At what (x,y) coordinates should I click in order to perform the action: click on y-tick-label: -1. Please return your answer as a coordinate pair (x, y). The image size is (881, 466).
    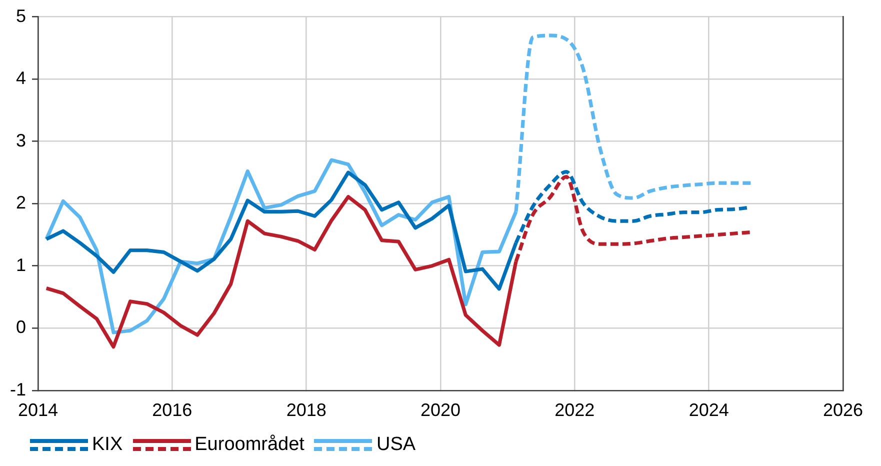
    Looking at the image, I should click on (18, 389).